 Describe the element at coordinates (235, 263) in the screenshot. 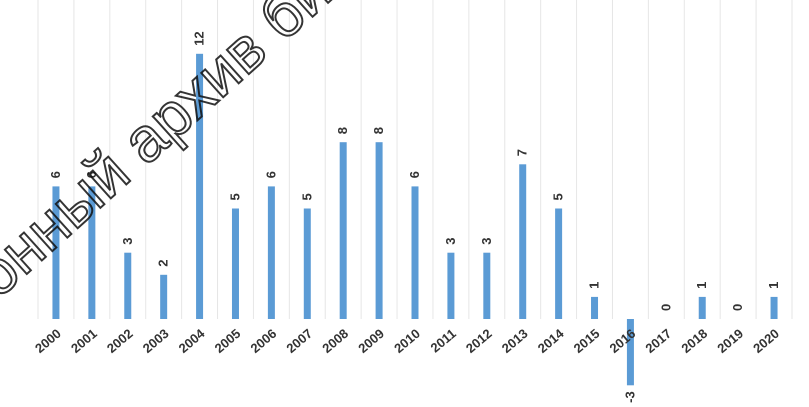

I see `bar-2005` at that location.